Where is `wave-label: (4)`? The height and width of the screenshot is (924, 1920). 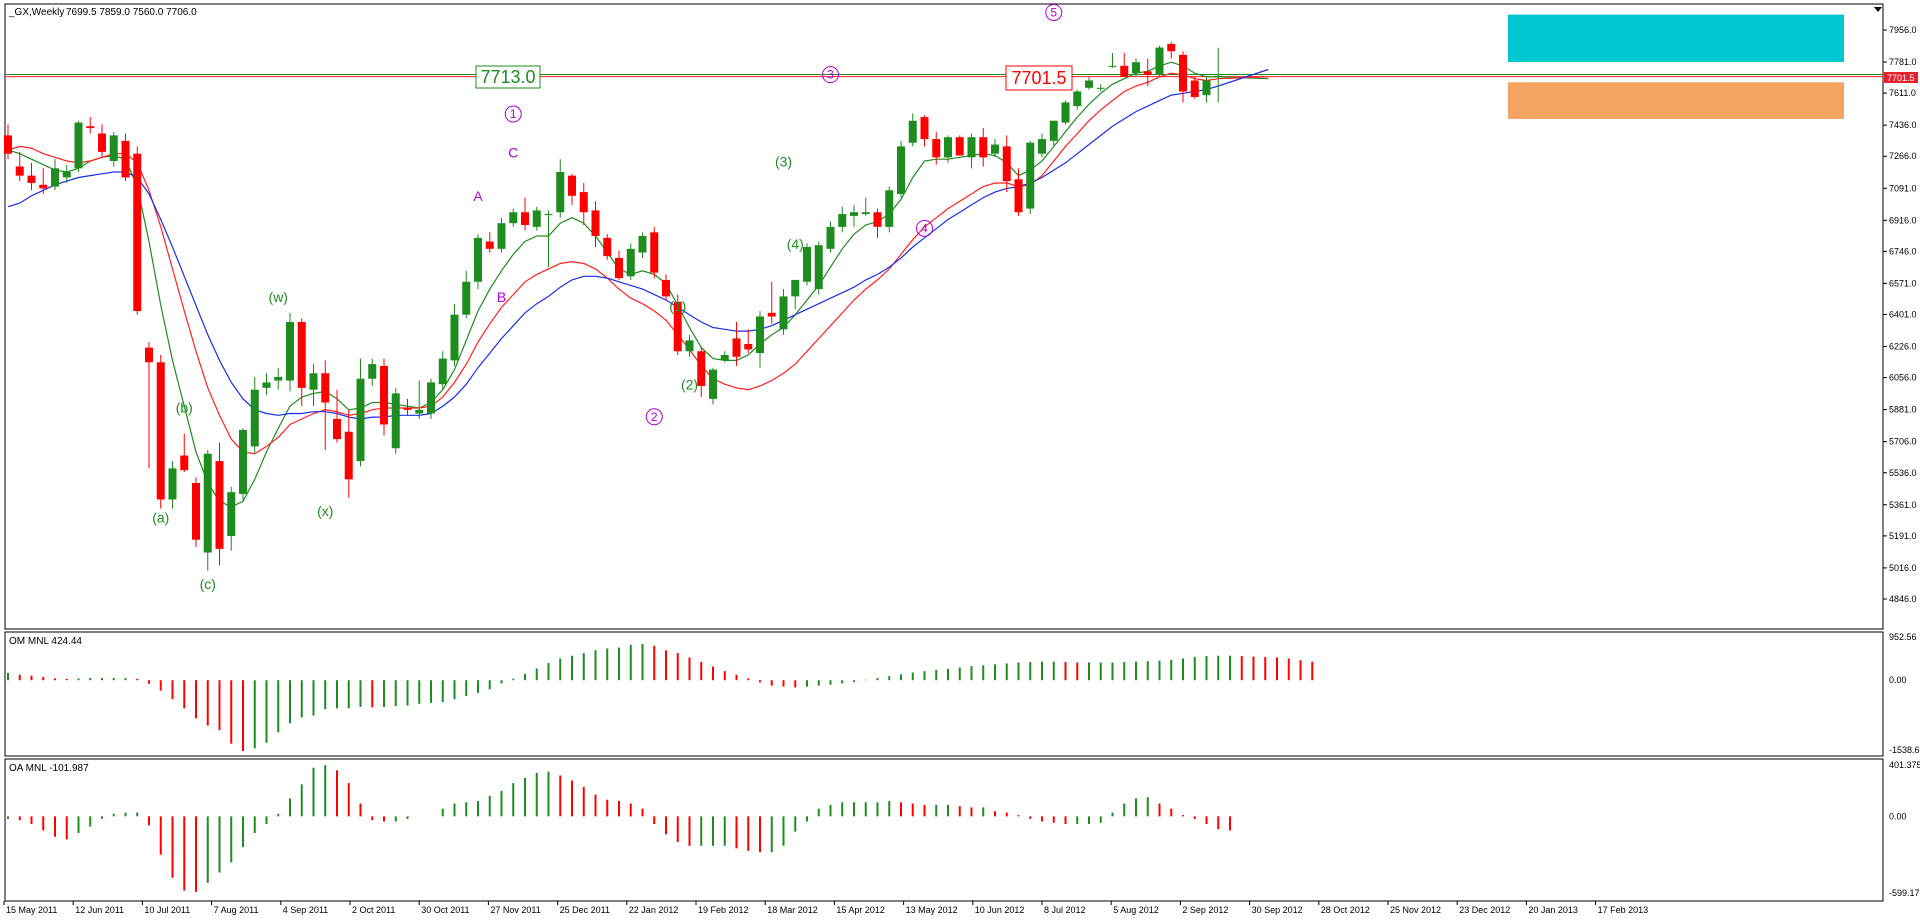
wave-label: (4) is located at coordinates (795, 244).